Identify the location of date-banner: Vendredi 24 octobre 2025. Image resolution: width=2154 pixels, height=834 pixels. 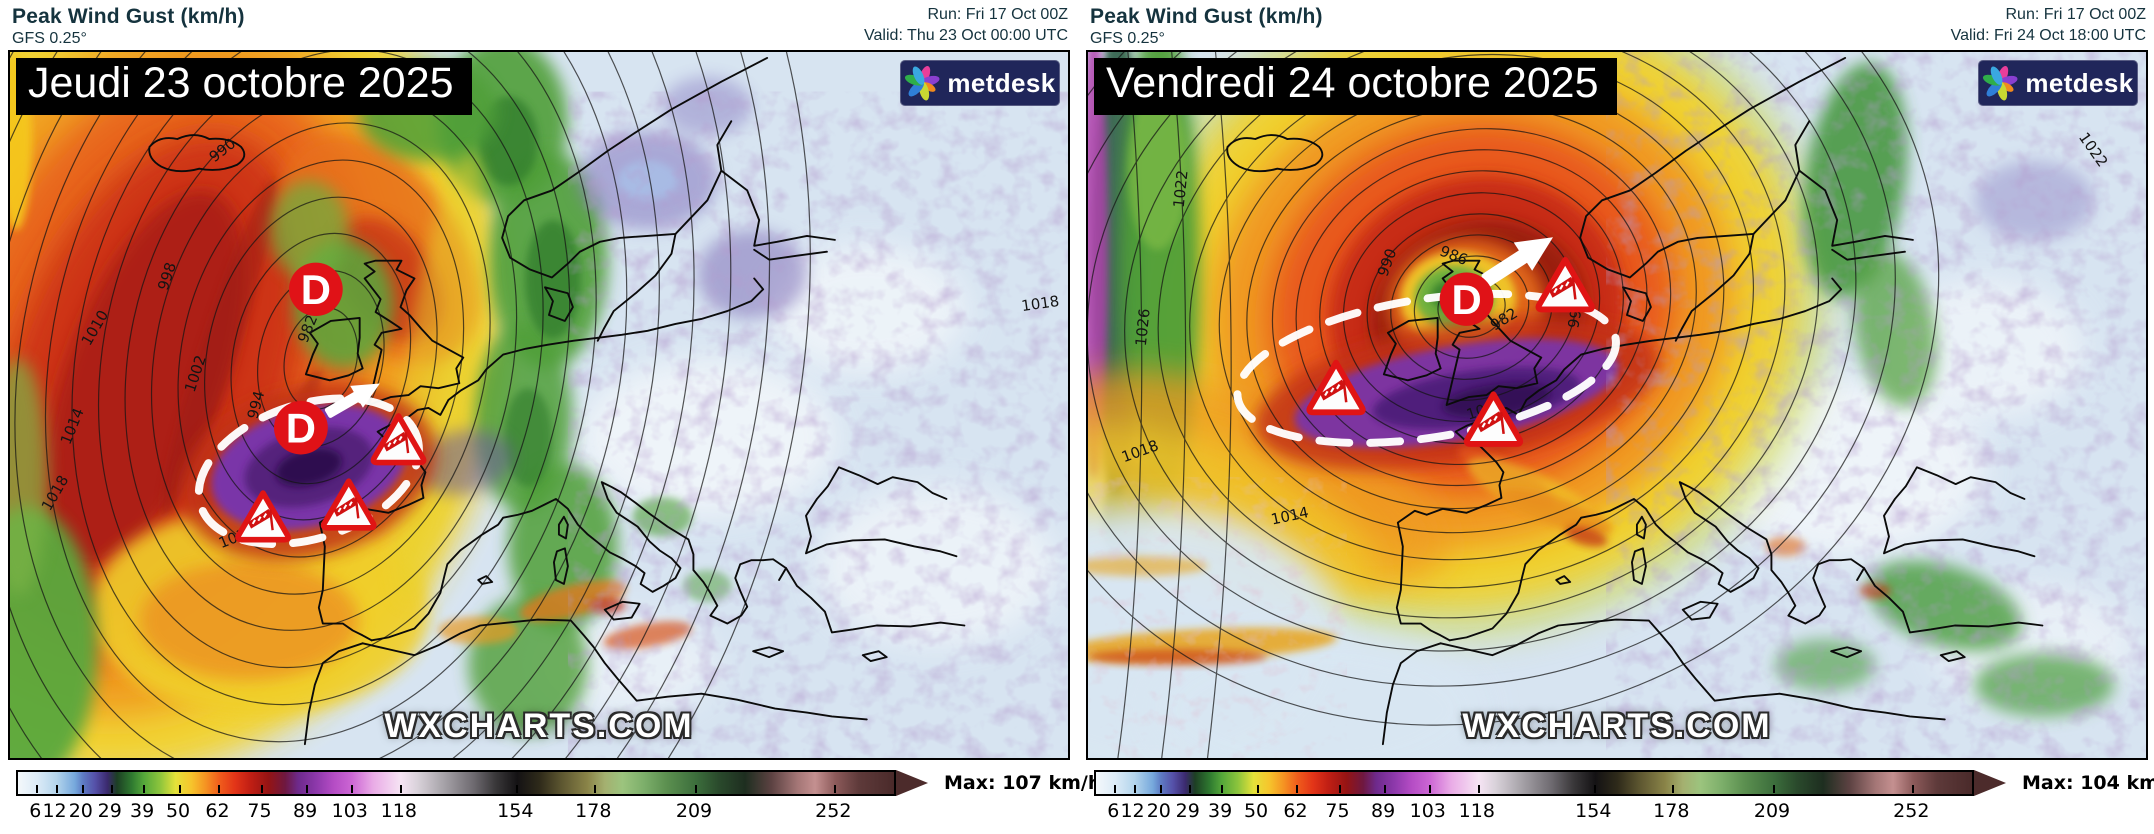
(1355, 86).